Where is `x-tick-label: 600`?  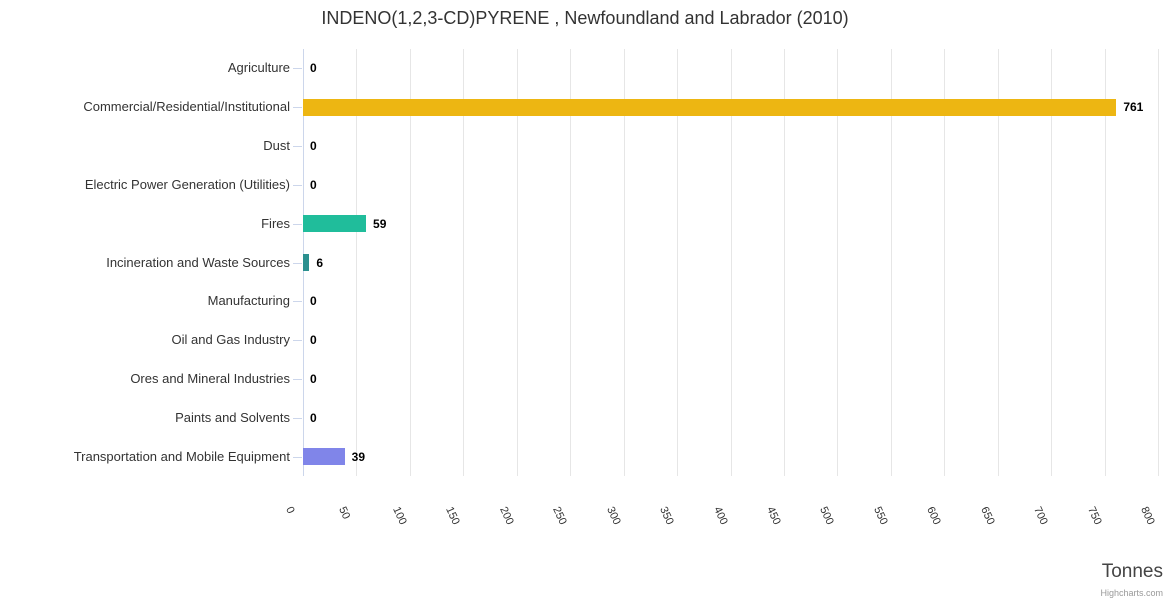
x-tick-label: 600 is located at coordinates (934, 516).